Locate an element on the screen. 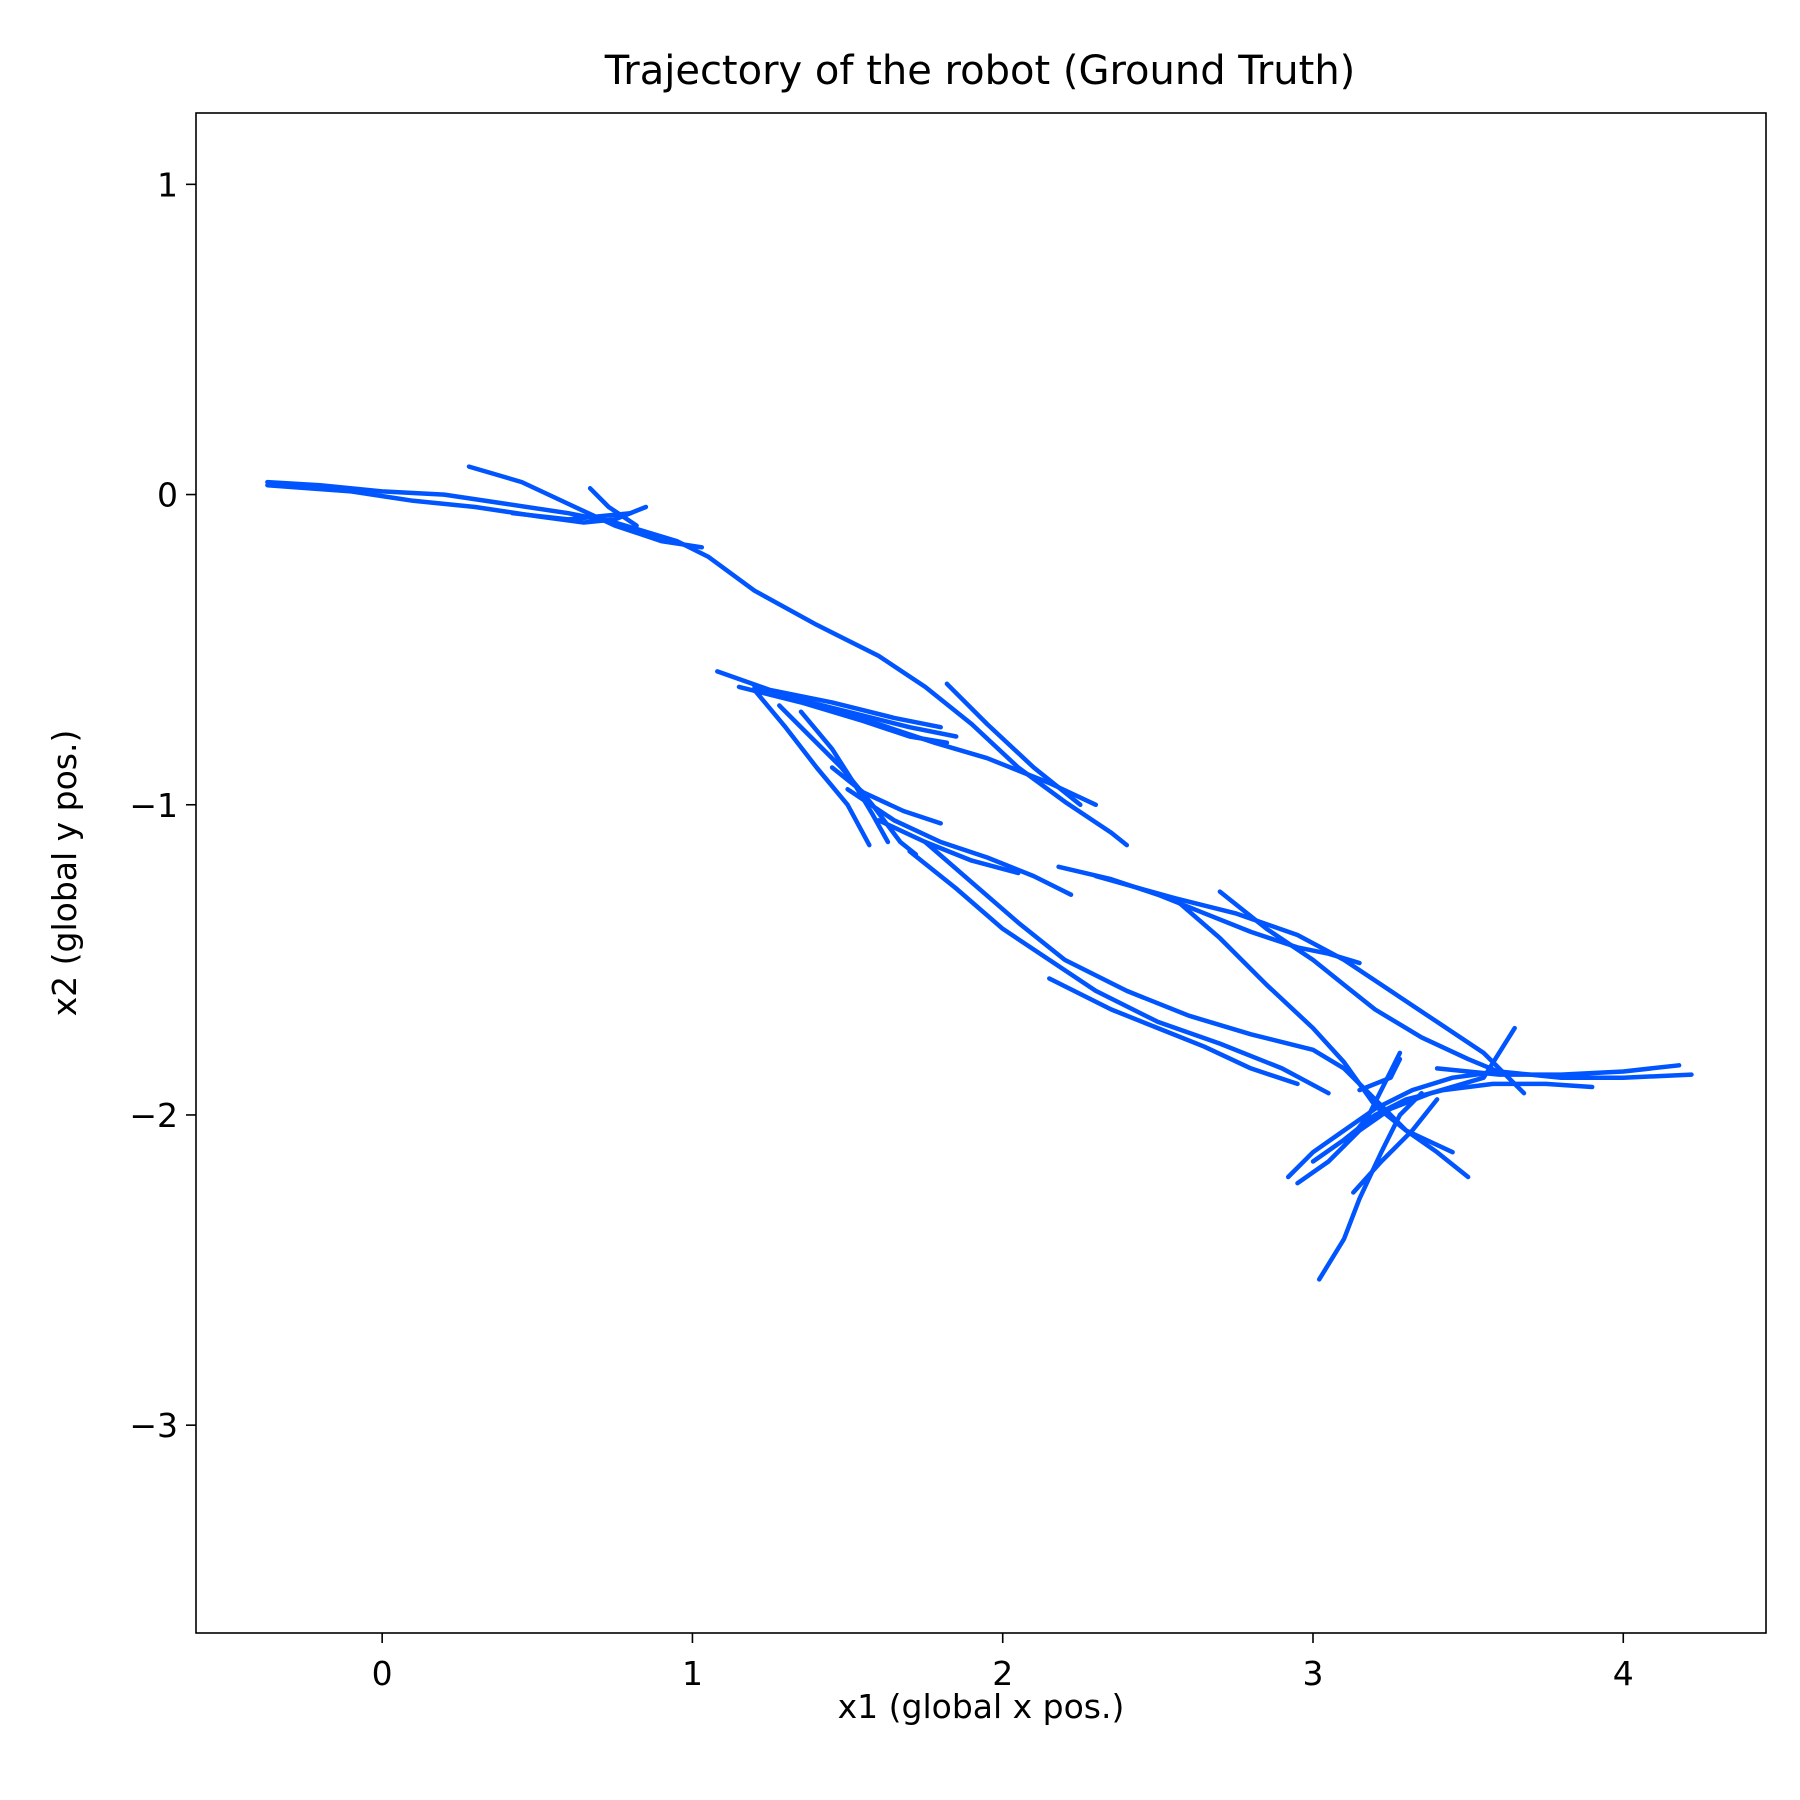 Image resolution: width=1800 pixels, height=1800 pixels. y-tick-label: 0 is located at coordinates (167, 495).